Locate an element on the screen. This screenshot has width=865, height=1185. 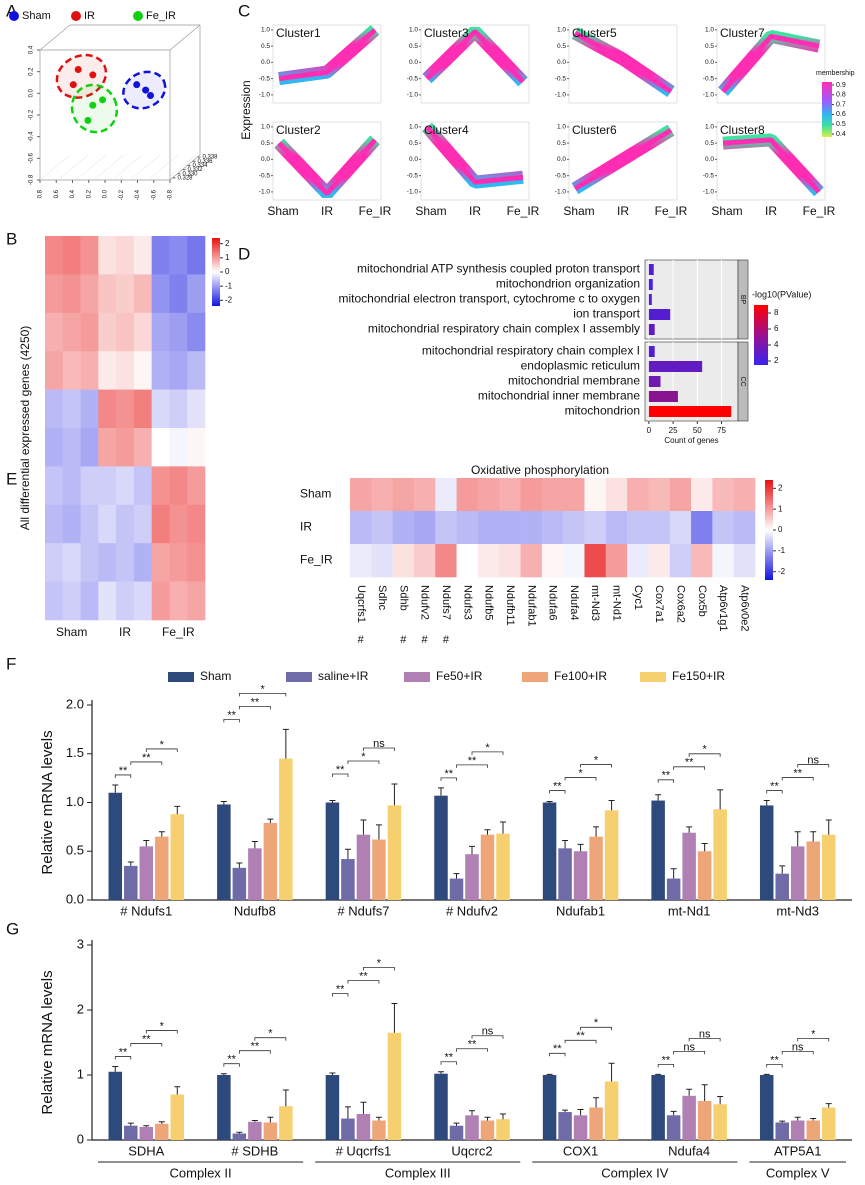
cluster-title: Cluster6 is located at coordinates (594, 130).